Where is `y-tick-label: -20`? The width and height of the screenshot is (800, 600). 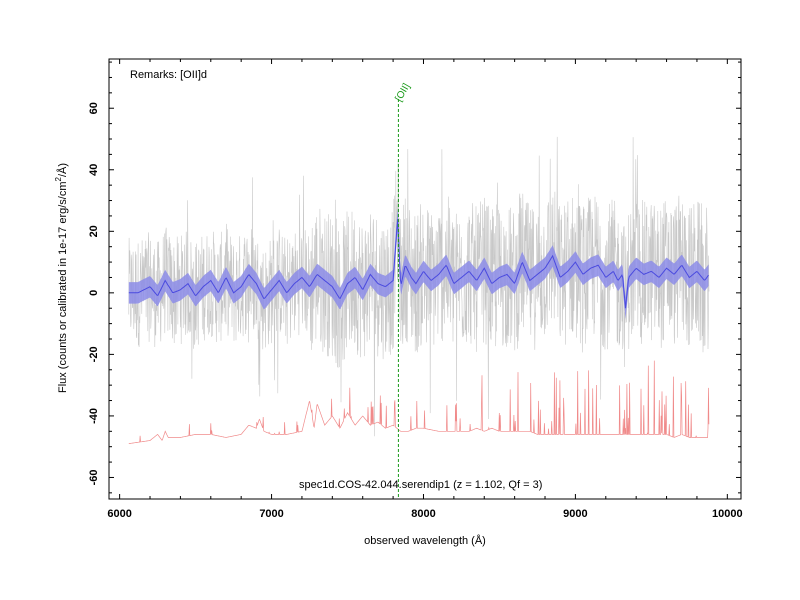
y-tick-label: -20 is located at coordinates (94, 354).